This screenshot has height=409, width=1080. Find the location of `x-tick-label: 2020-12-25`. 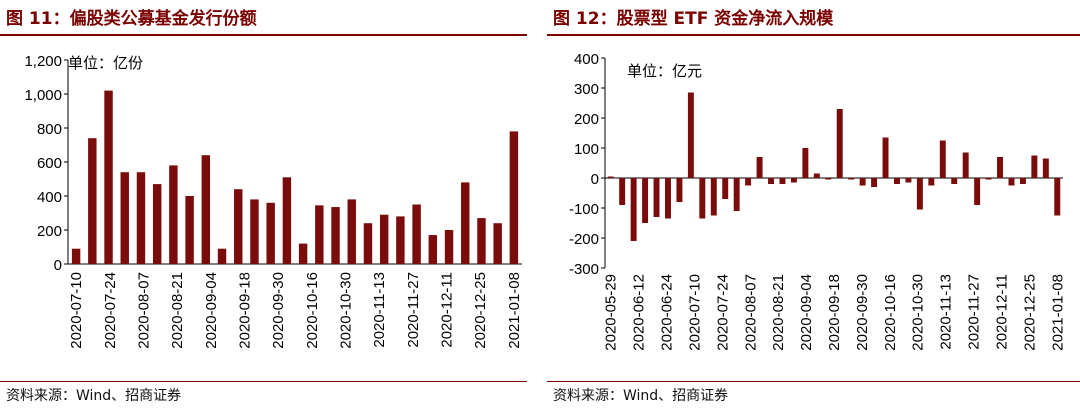

x-tick-label: 2020-12-25 is located at coordinates (1029, 312).